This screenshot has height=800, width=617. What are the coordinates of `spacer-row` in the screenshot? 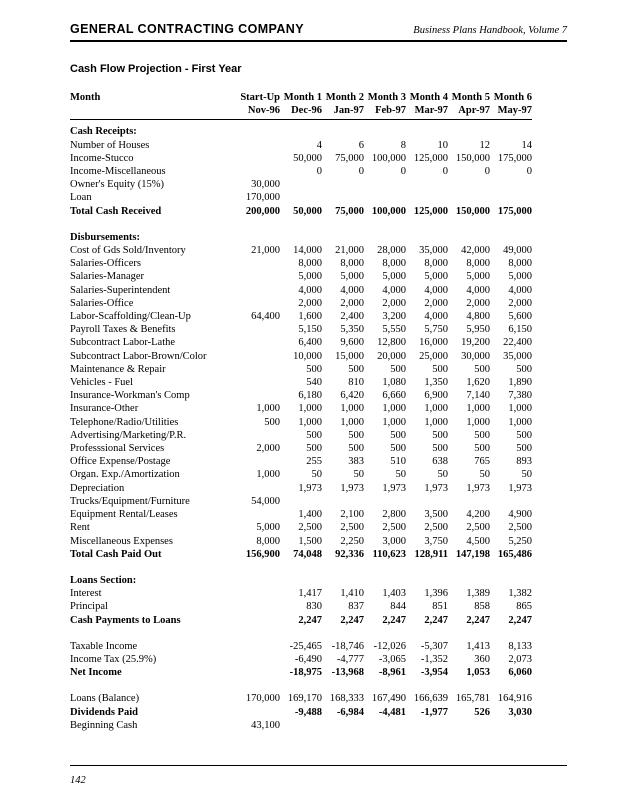 It's located at (301, 633).